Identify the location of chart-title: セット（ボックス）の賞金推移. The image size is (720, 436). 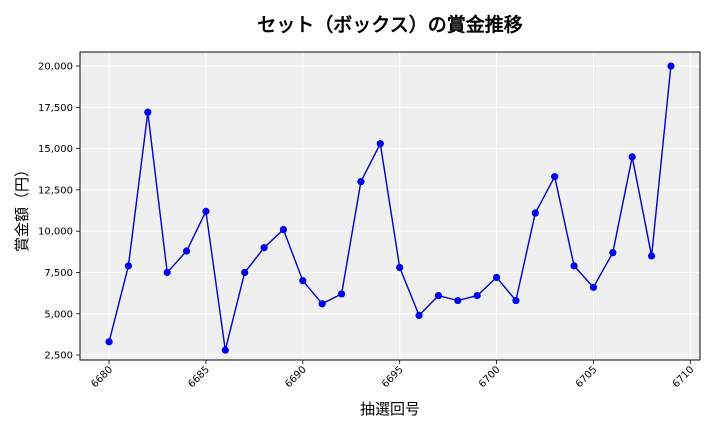
(389, 24).